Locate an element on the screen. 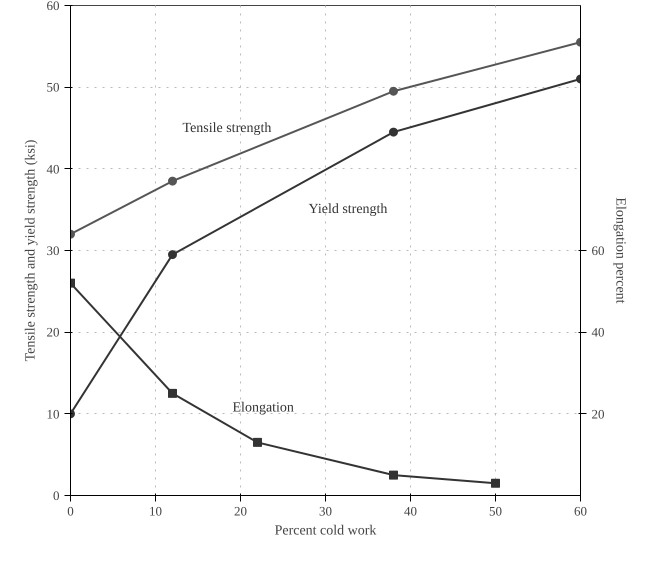 This screenshot has height=561, width=655. y-tick-label: 10 is located at coordinates (53, 414).